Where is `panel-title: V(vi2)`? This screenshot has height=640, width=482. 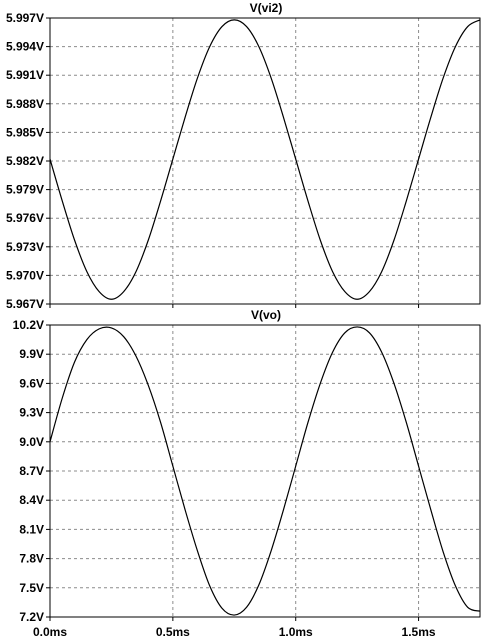
panel-title: V(vi2) is located at coordinates (266, 8).